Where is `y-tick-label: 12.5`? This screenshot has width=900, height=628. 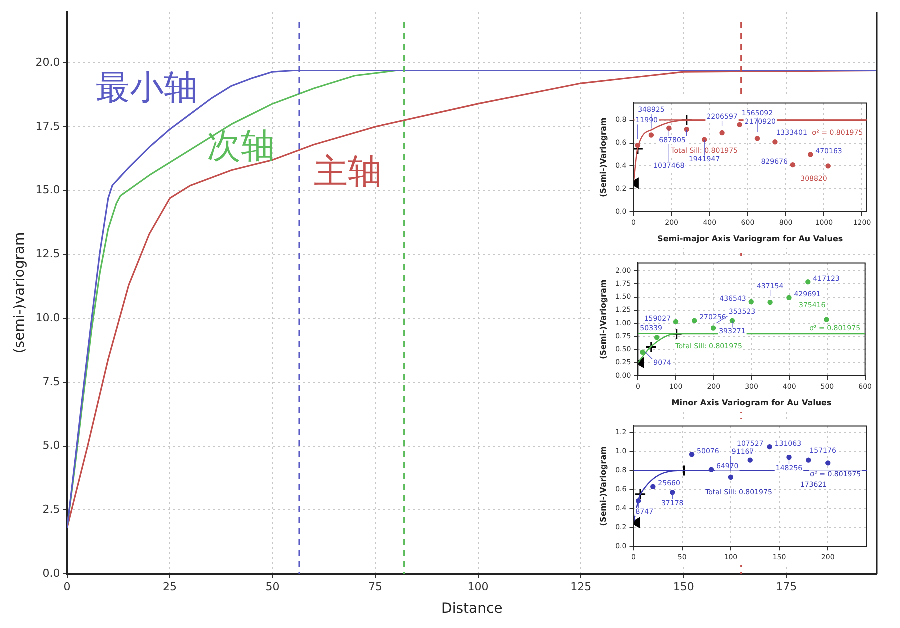 y-tick-label: 12.5 is located at coordinates (48, 254).